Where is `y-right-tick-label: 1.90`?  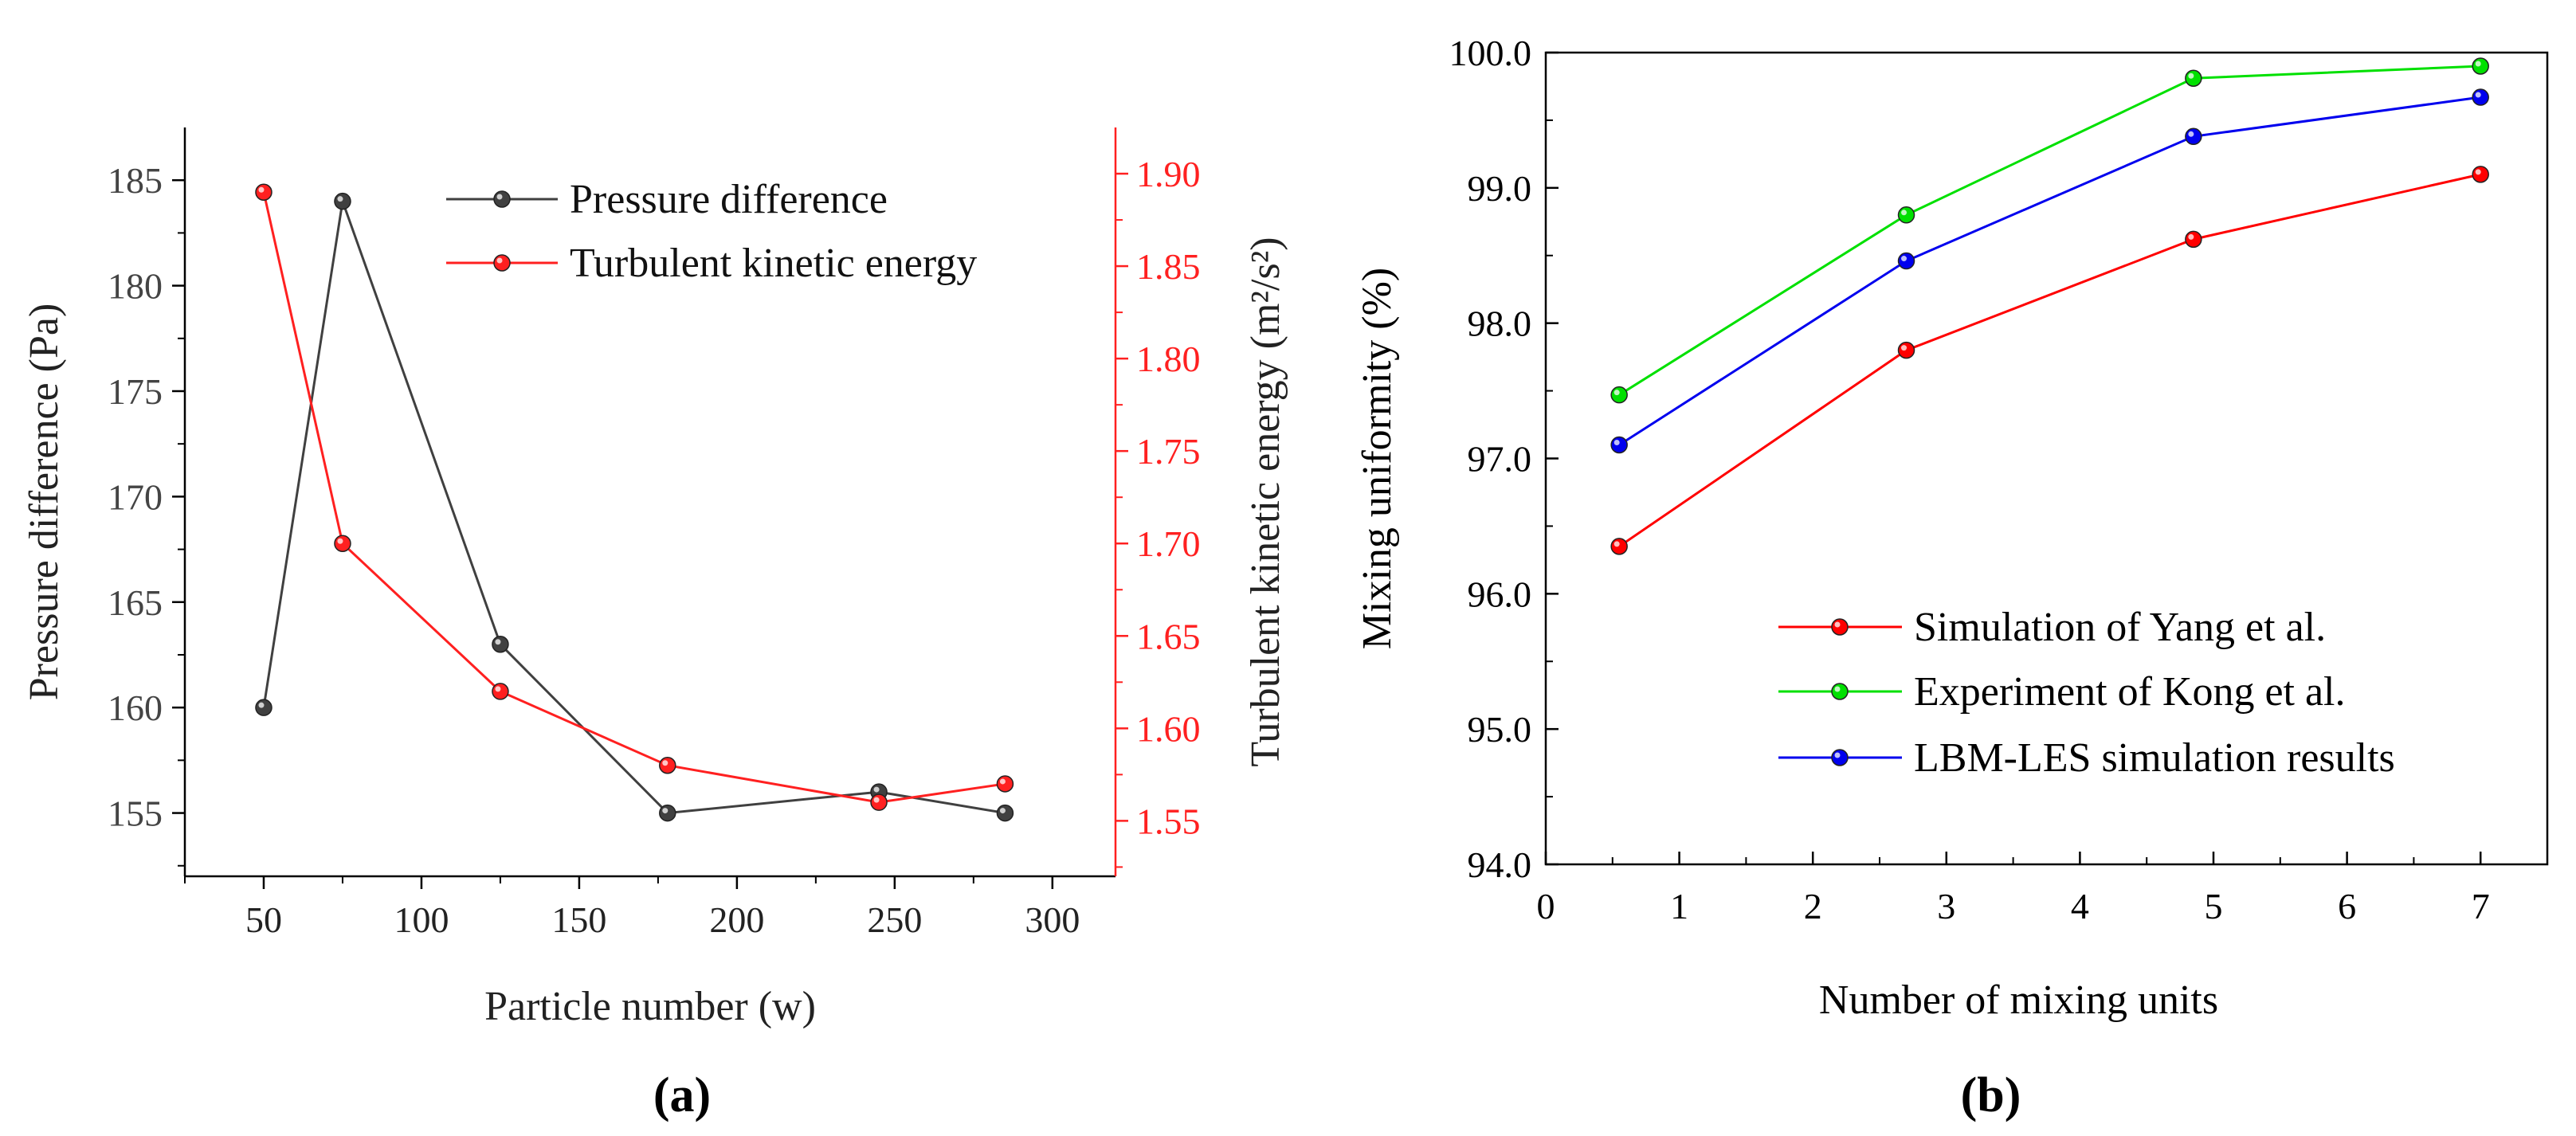 y-right-tick-label: 1.90 is located at coordinates (1168, 174).